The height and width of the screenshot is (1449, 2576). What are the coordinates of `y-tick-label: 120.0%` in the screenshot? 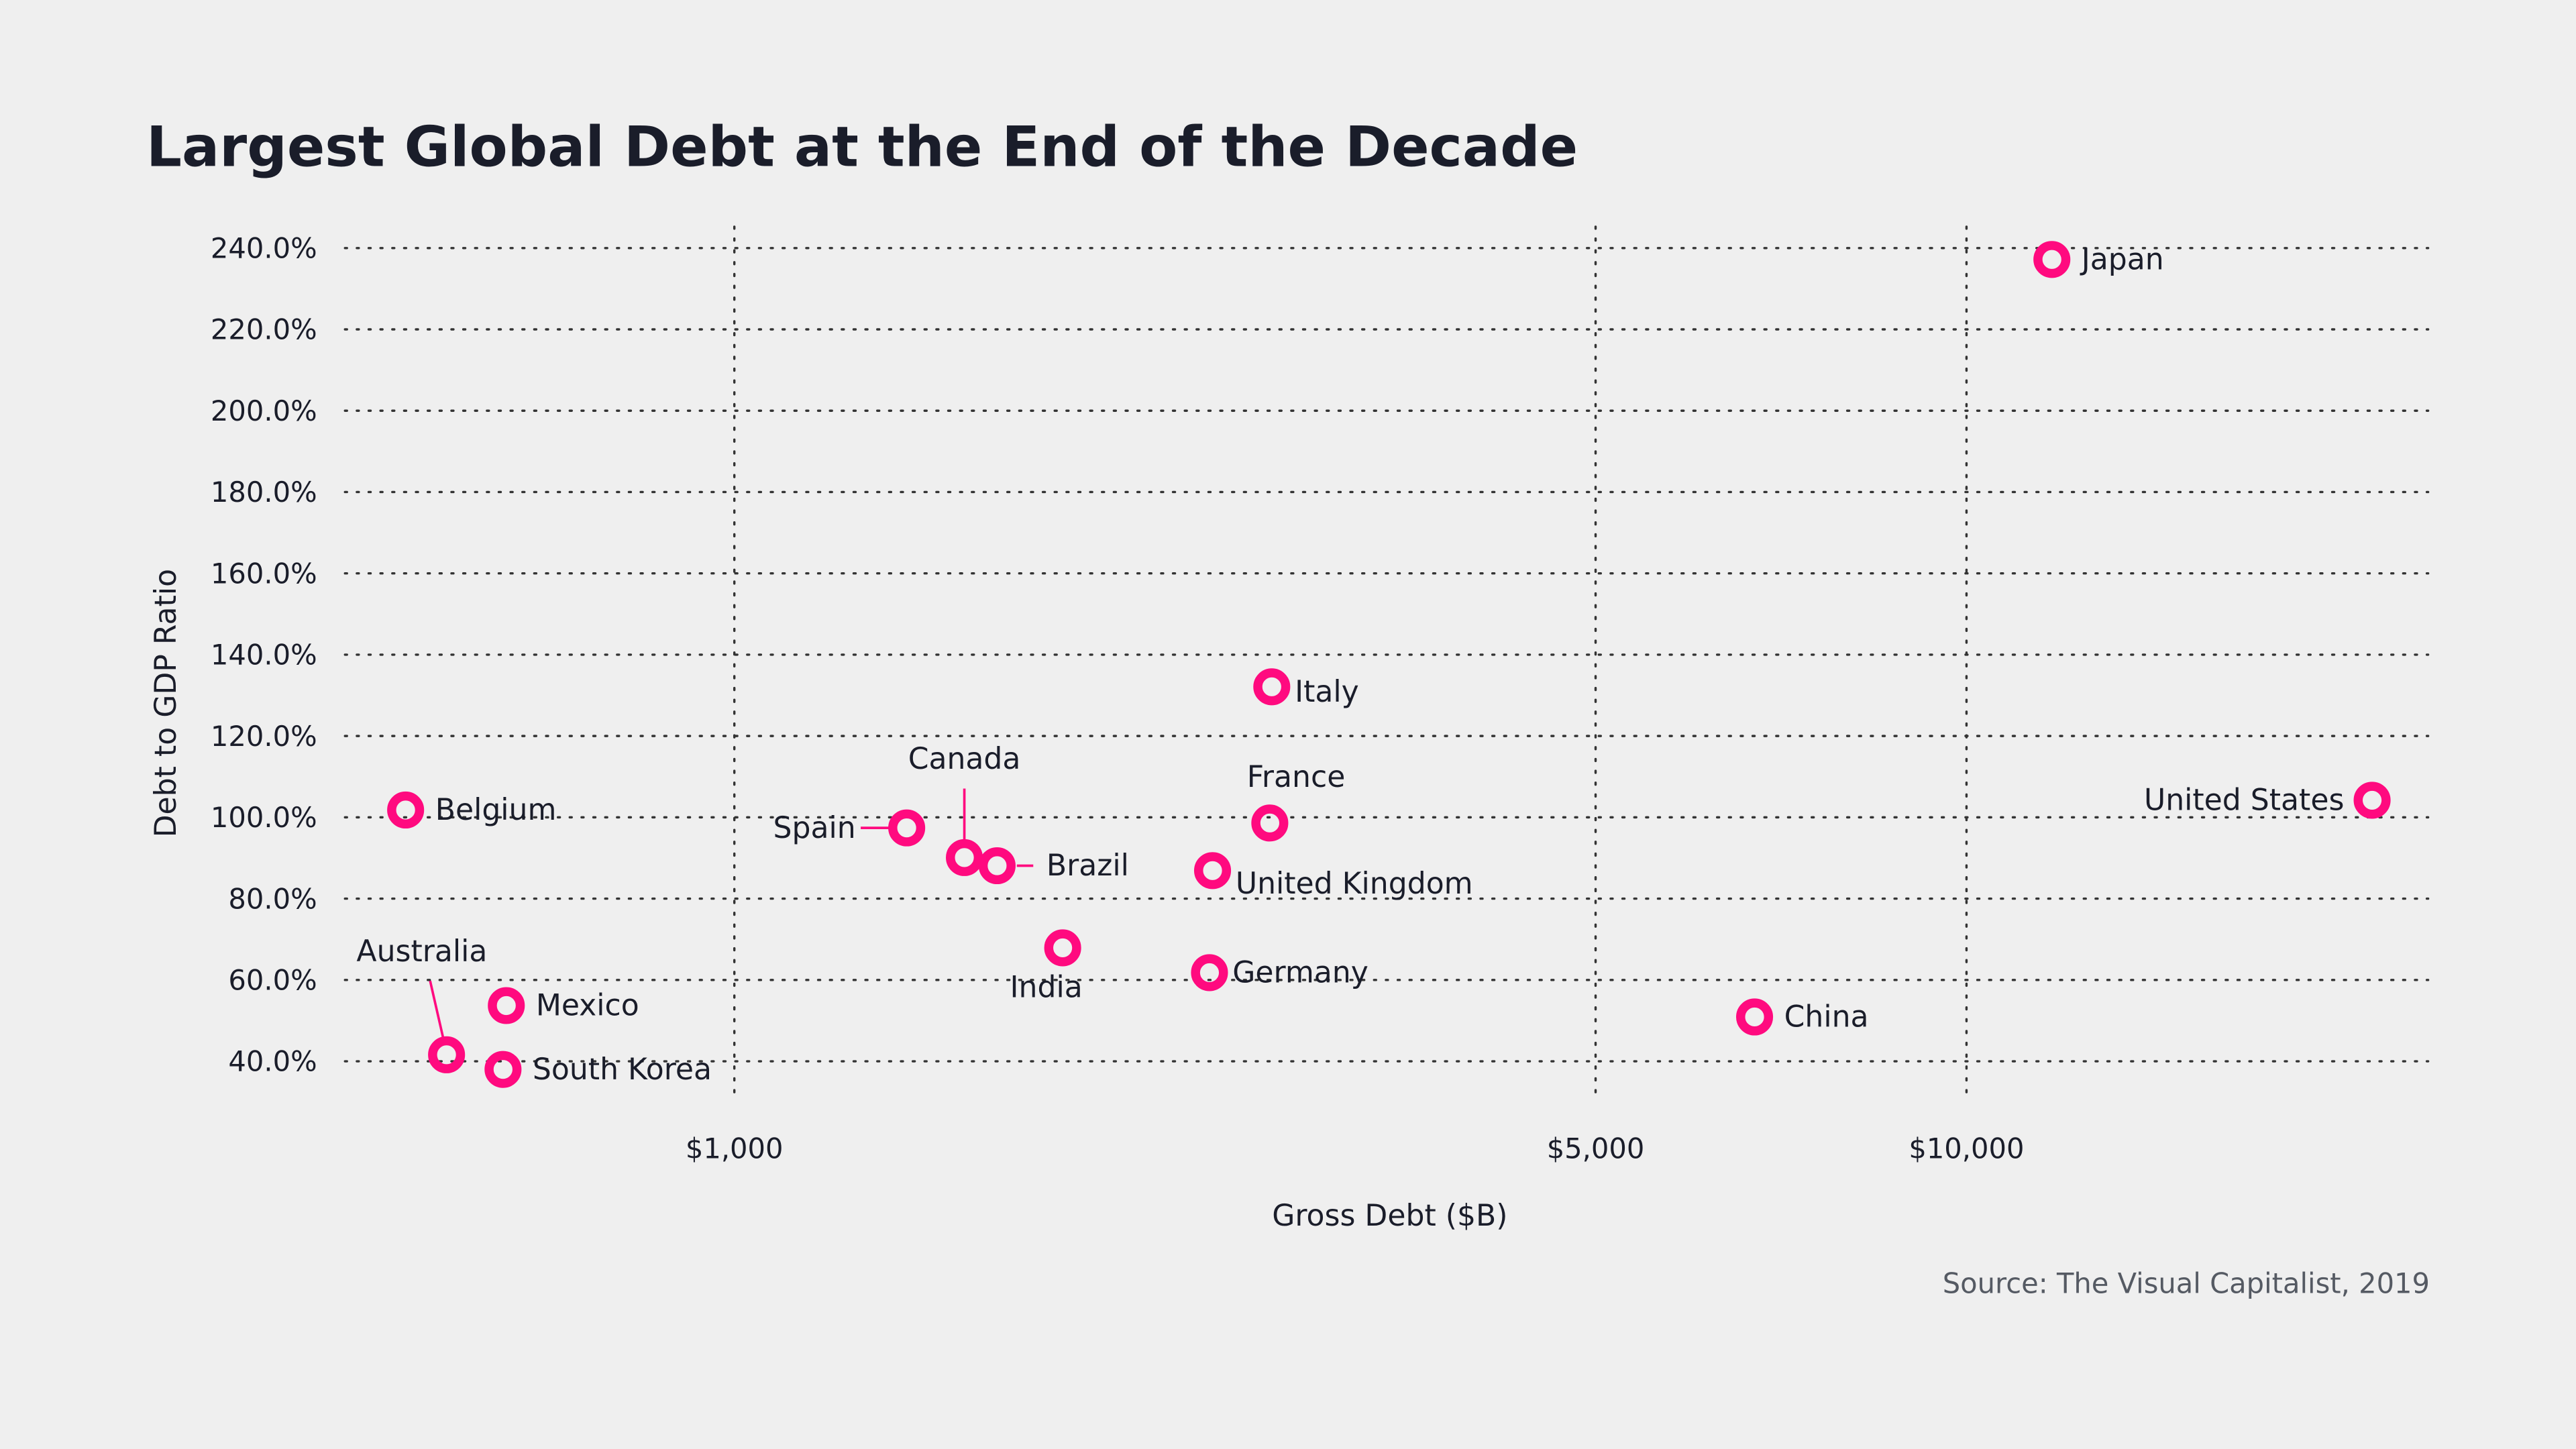 It's located at (264, 736).